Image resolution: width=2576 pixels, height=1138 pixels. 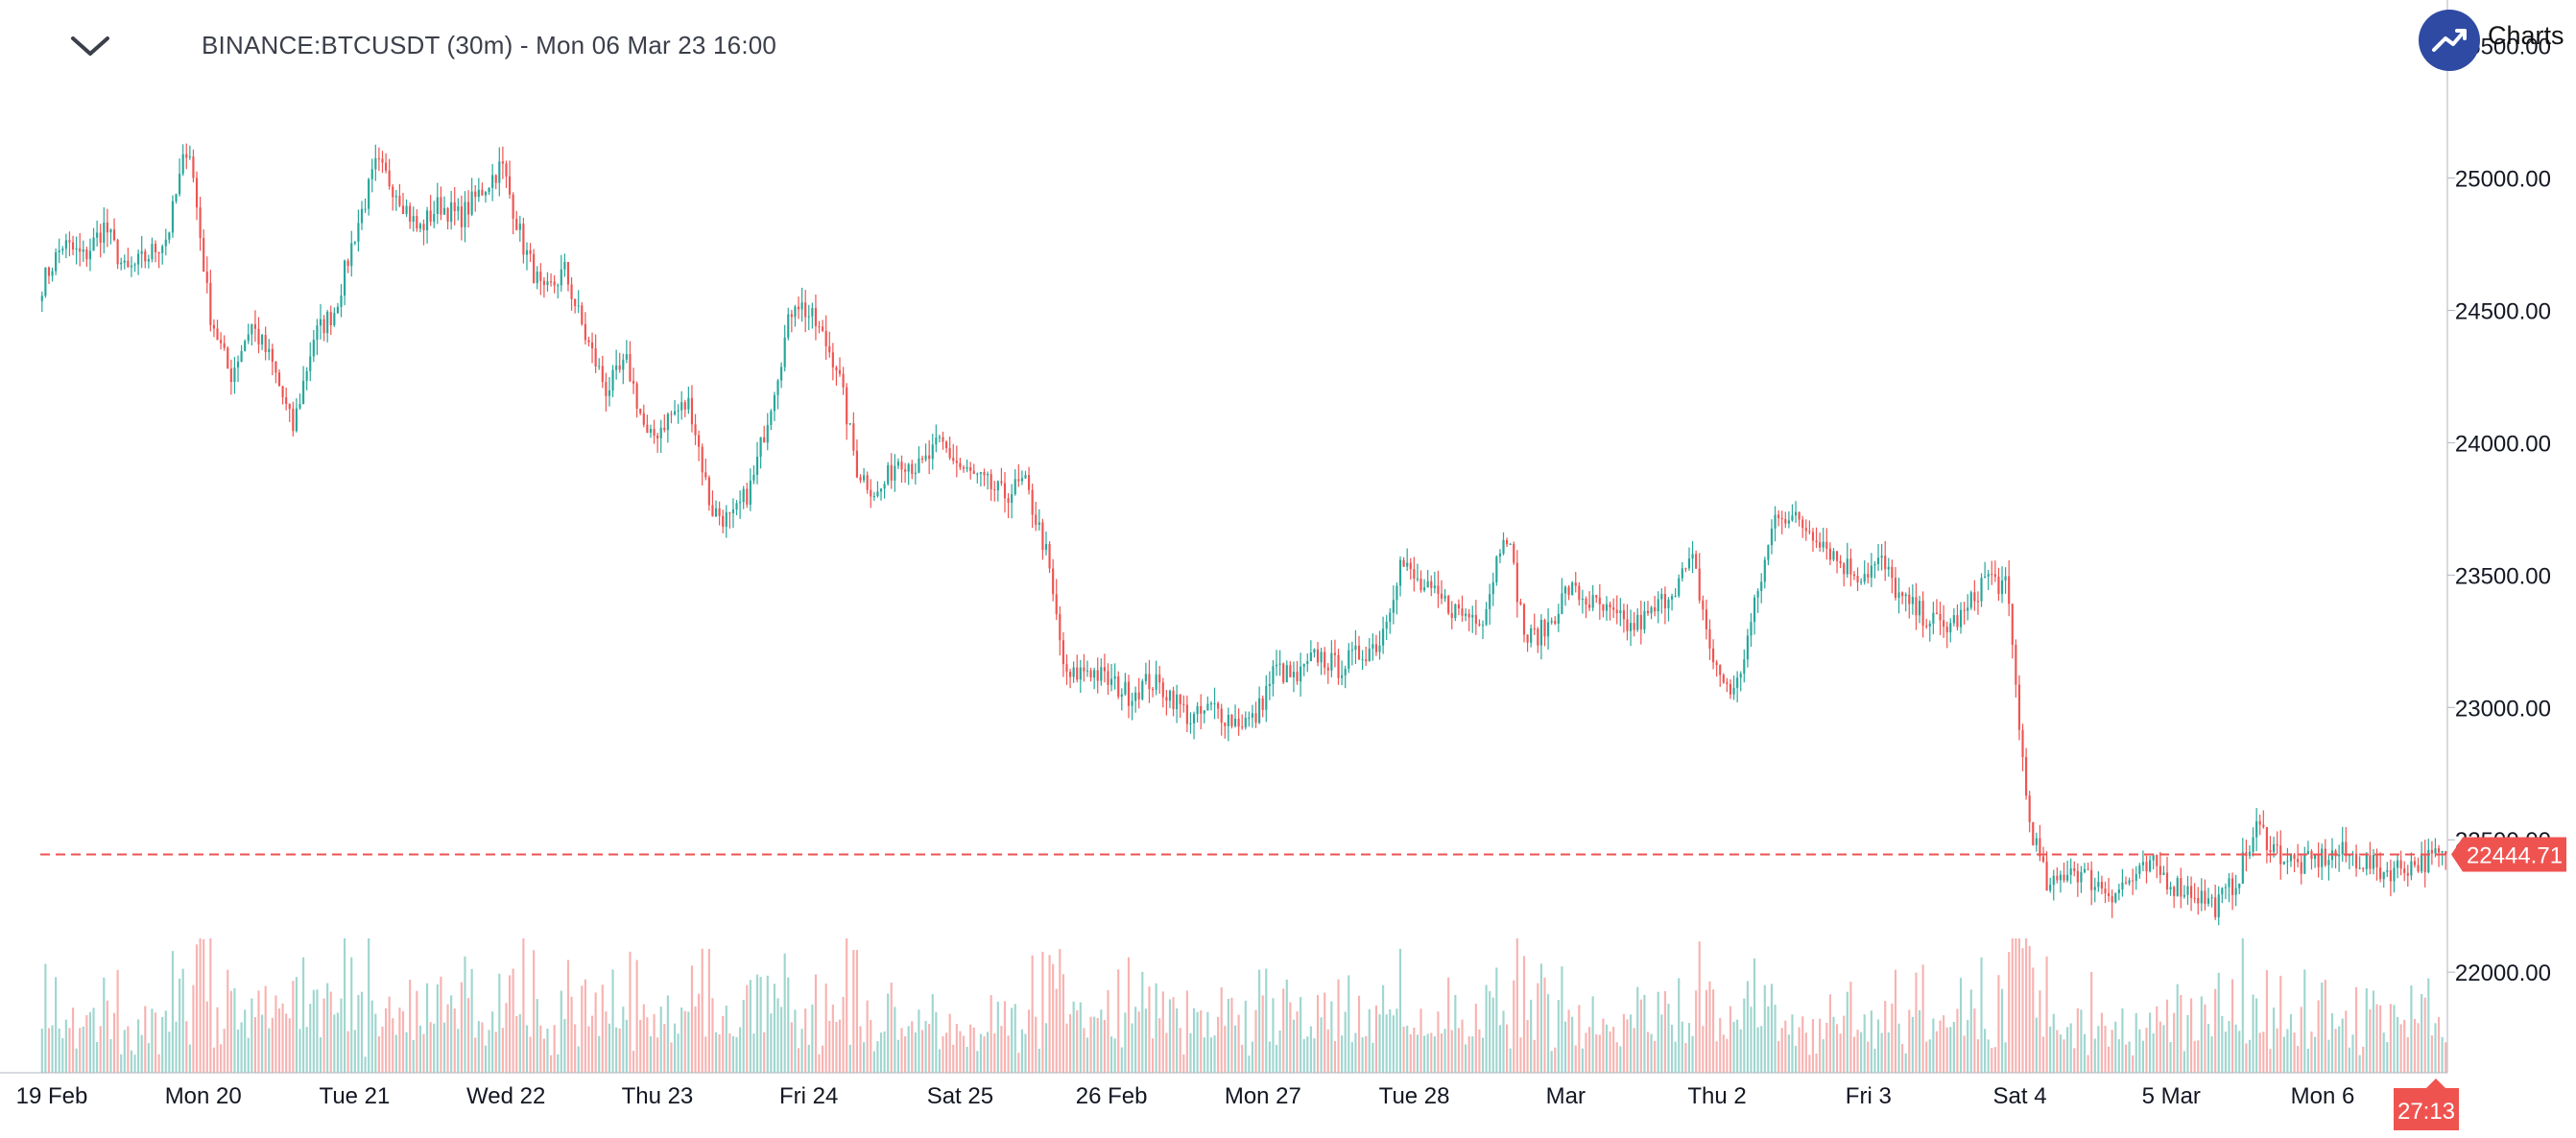 I want to click on chevron-down-icon, so click(x=90, y=46).